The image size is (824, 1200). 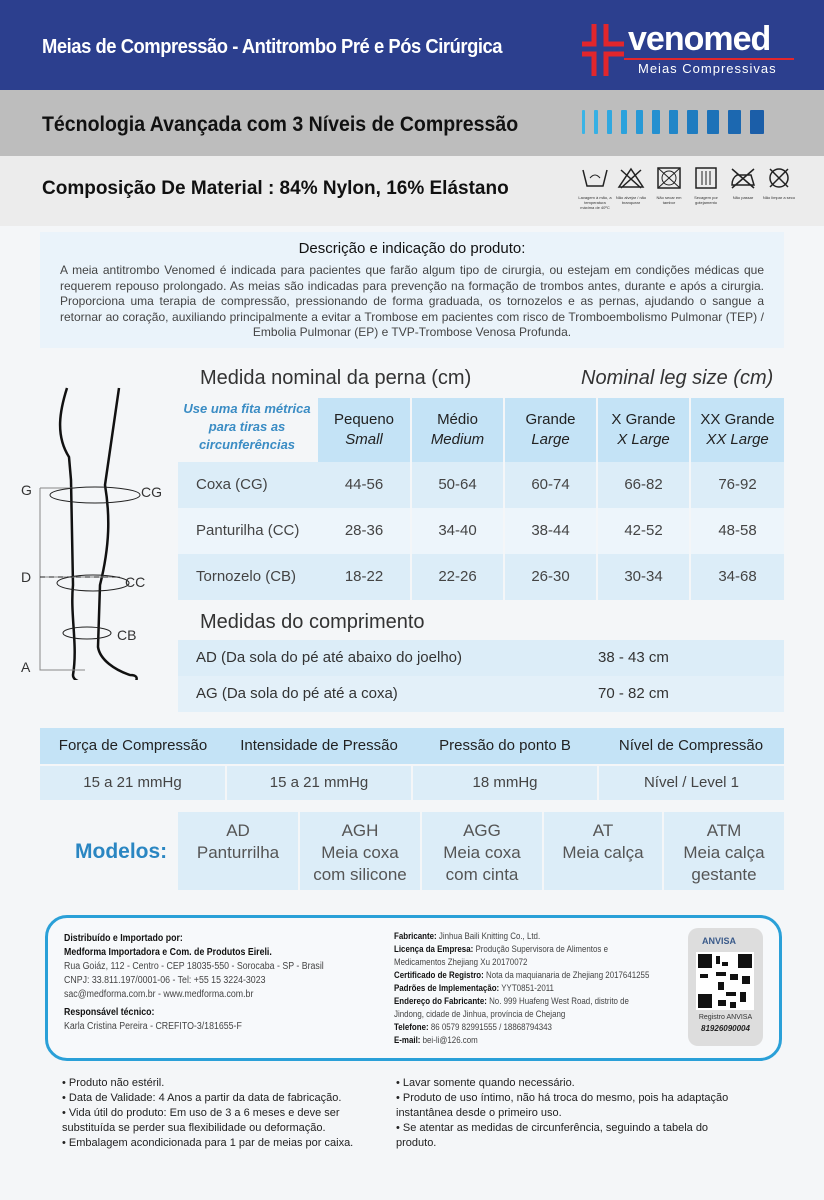 I want to click on size-cell: 34-40, so click(x=457, y=531).